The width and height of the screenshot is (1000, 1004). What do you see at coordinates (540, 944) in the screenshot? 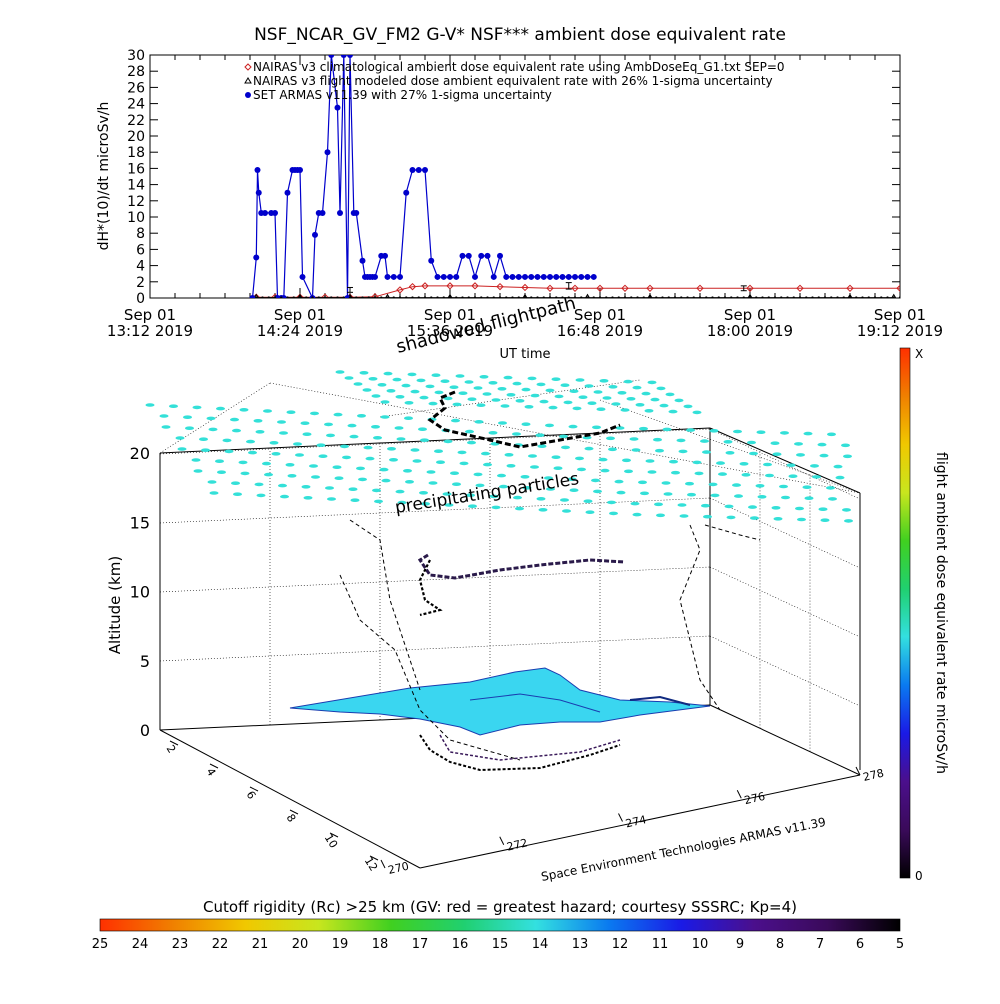
I see `rigidity-tick-label: 14` at bounding box center [540, 944].